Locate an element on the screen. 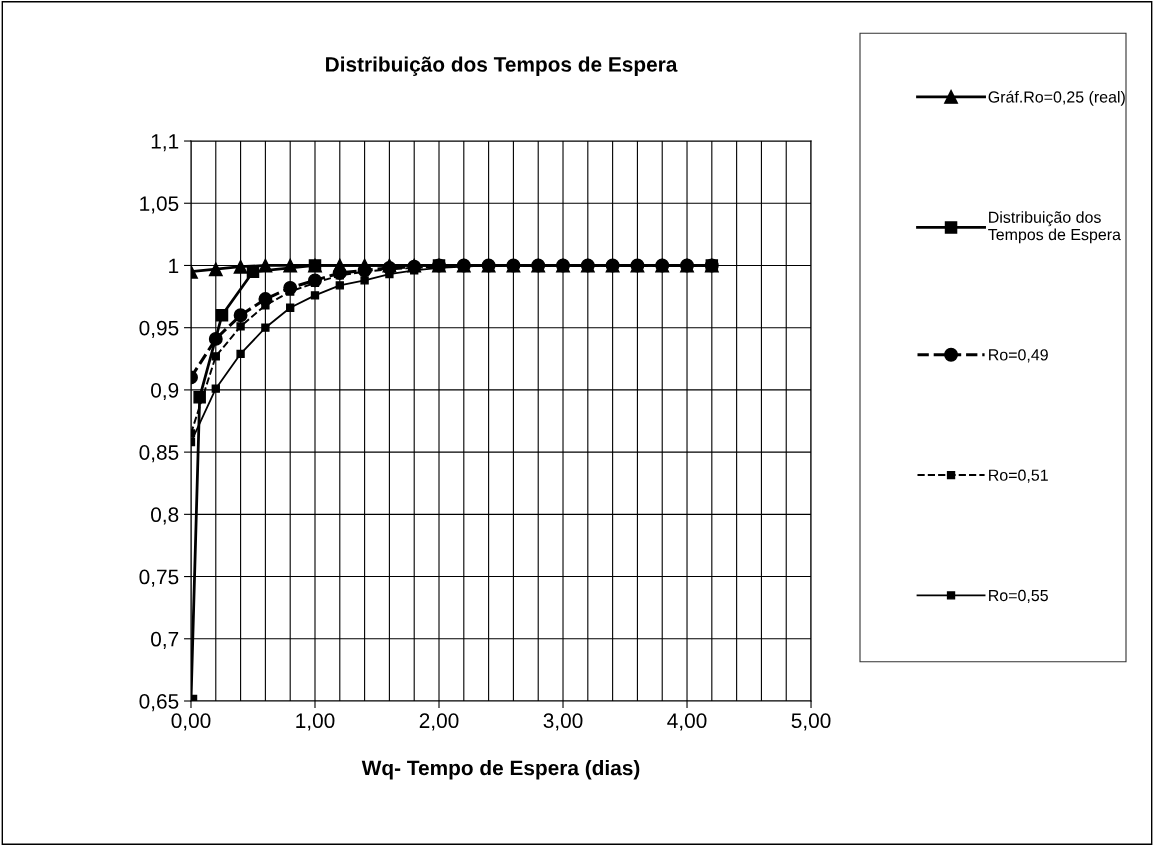 Image resolution: width=1154 pixels, height=846 pixels. y-tick-label: 0,65 is located at coordinates (159, 703).